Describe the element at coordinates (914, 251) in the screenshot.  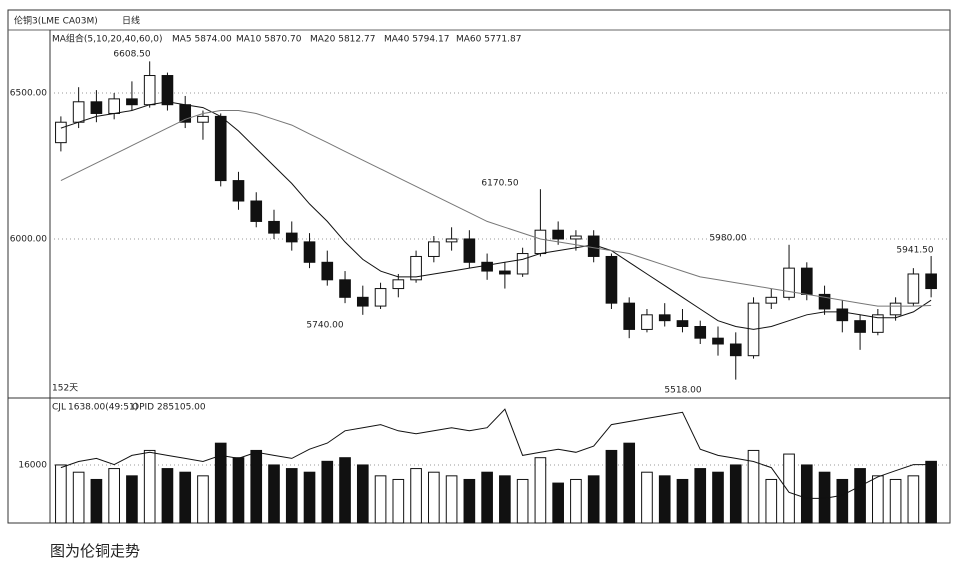
I see `price-annotation: 5941.50` at that location.